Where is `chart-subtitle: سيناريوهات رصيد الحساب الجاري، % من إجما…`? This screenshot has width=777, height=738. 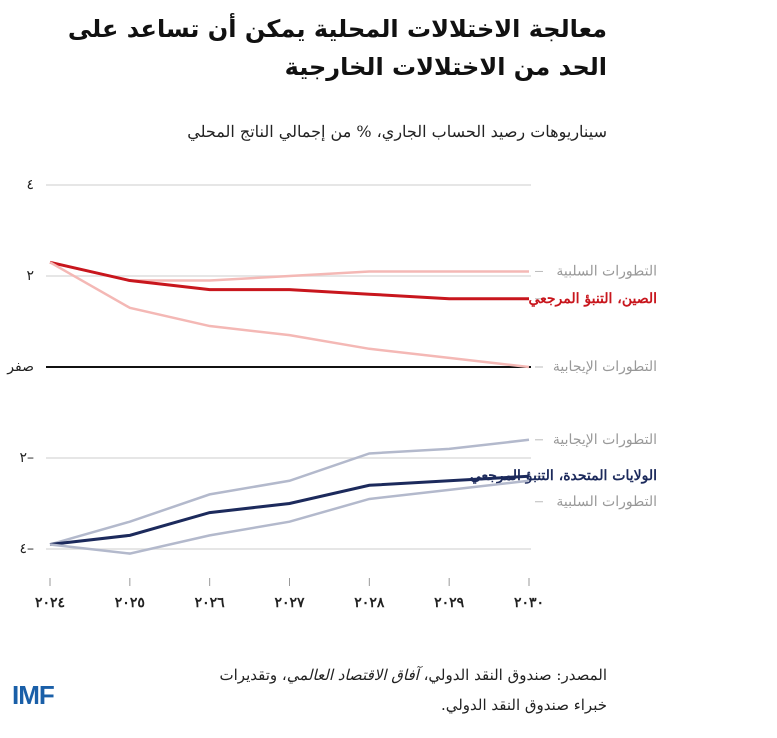 chart-subtitle: سيناريوهات رصيد الحساب الجاري، % من إجما… is located at coordinates (397, 131).